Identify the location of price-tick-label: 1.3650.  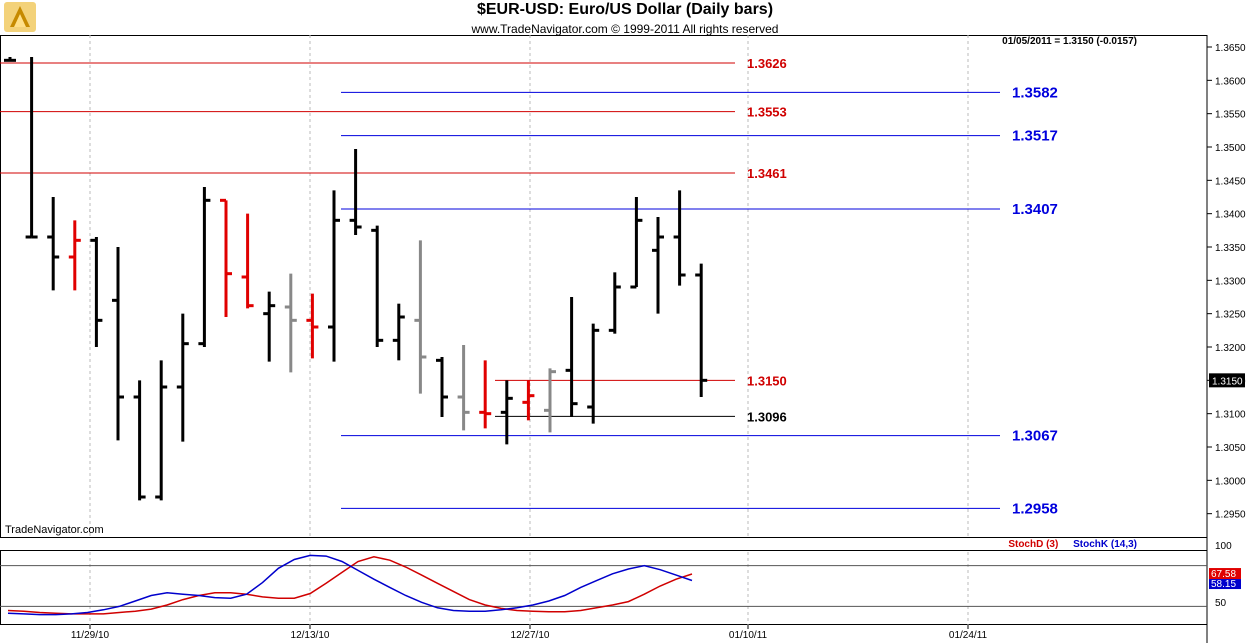
(1230, 48).